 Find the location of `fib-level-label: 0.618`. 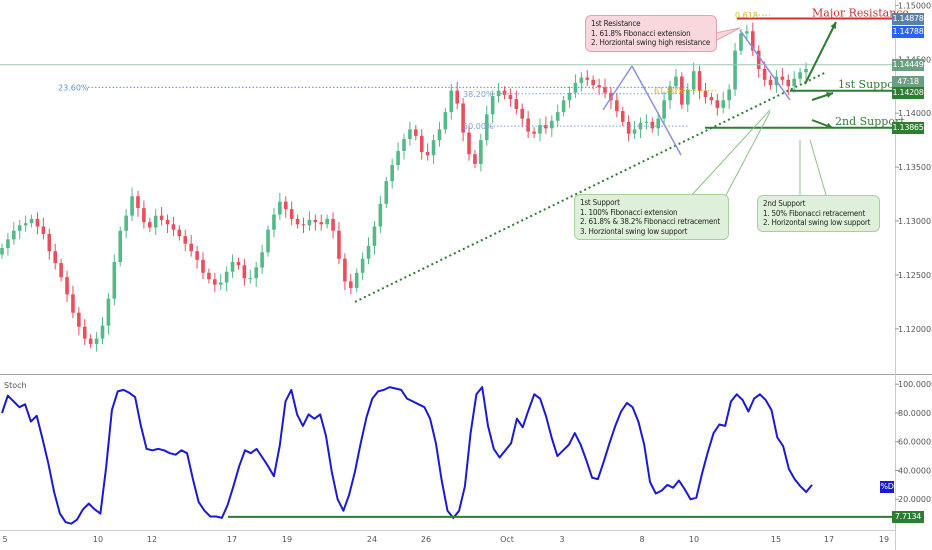

fib-level-label: 0.618 is located at coordinates (746, 15).